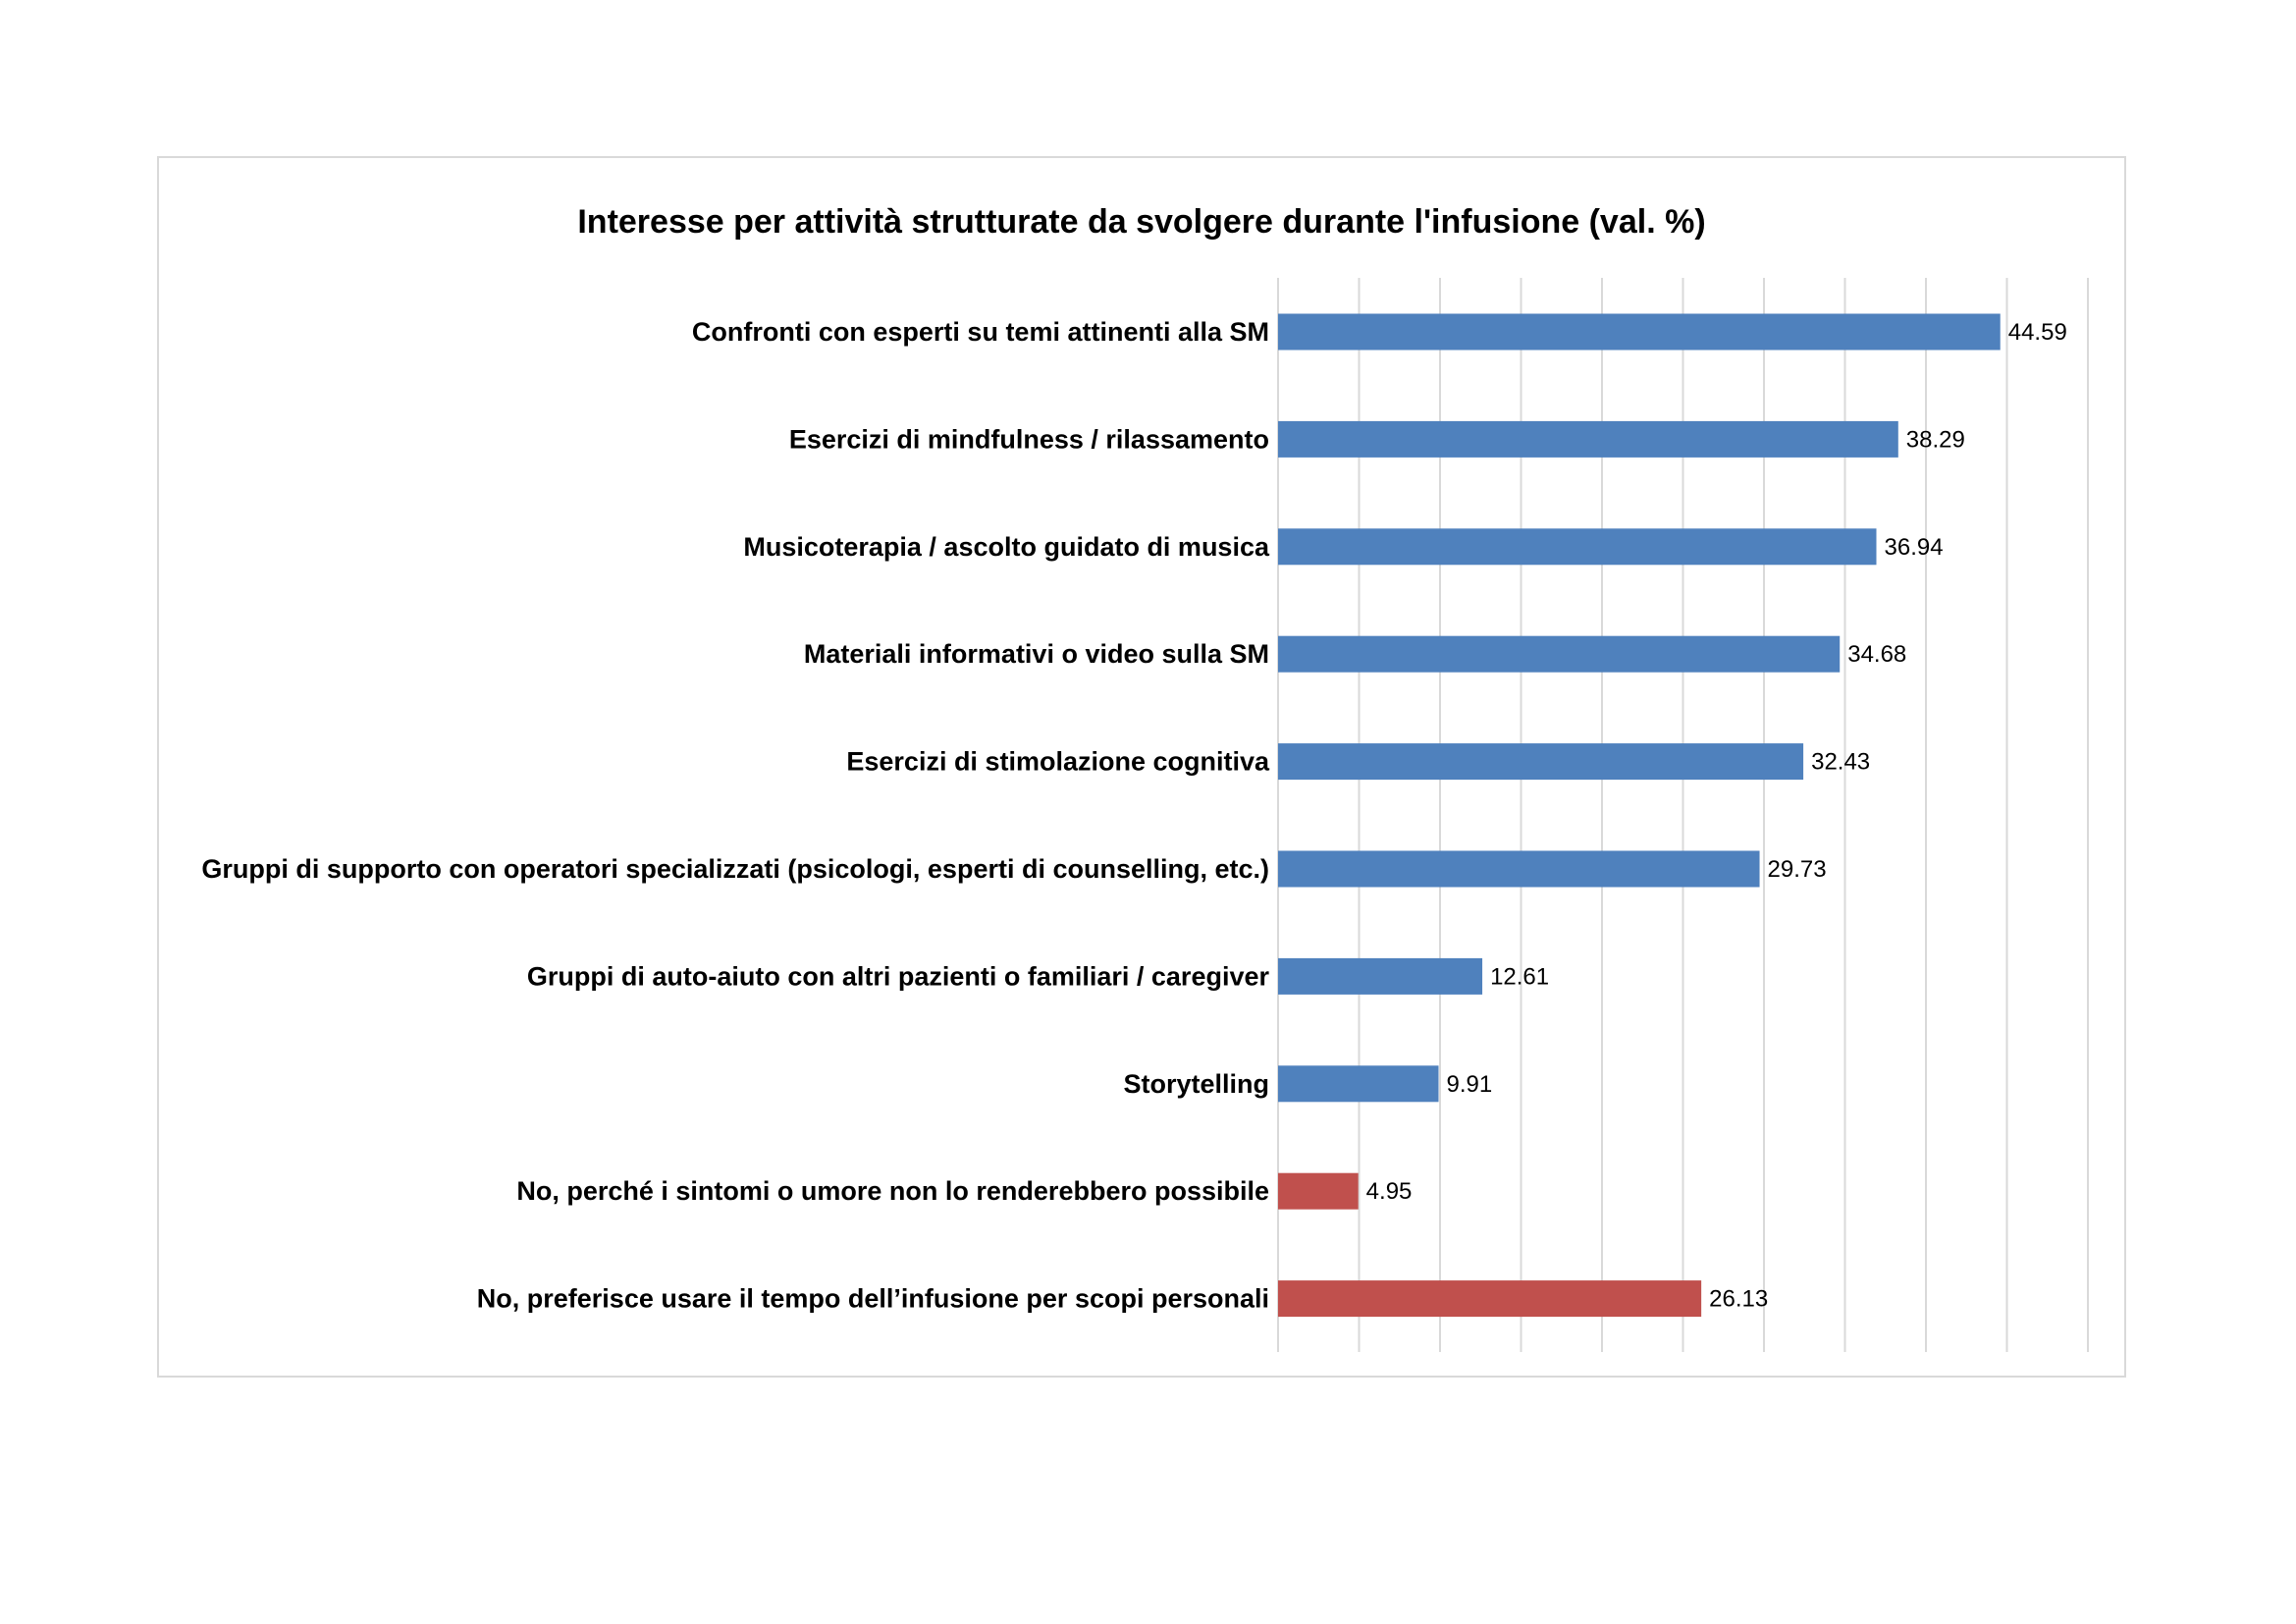 Image resolution: width=2296 pixels, height=1624 pixels. I want to click on category-label: Storytelling, so click(1196, 1084).